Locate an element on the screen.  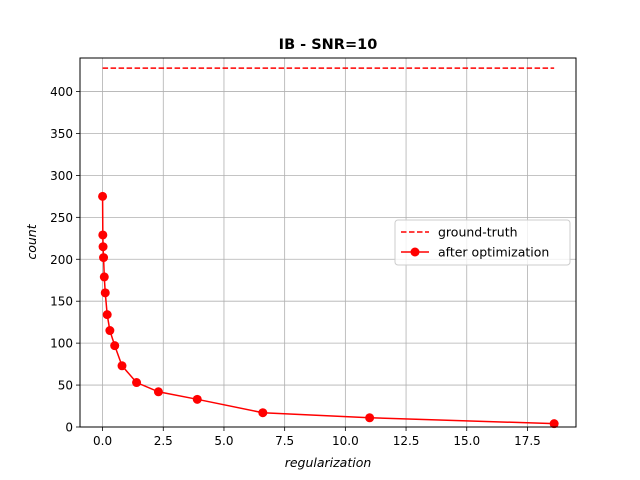
y-tick-label: 400 is located at coordinates (61, 92).